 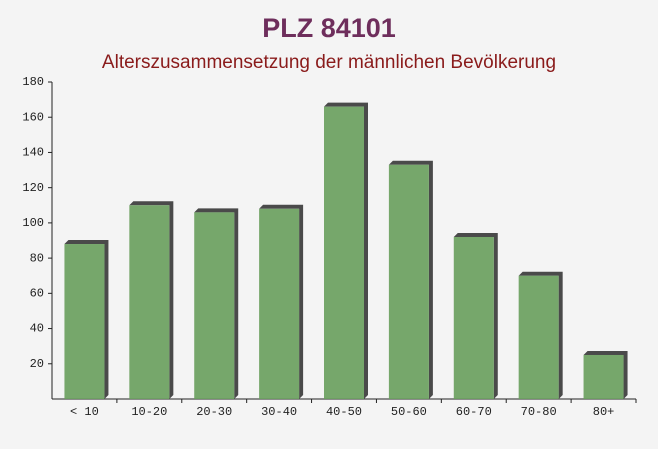 I want to click on x-tick-label: 50-60, so click(x=409, y=412).